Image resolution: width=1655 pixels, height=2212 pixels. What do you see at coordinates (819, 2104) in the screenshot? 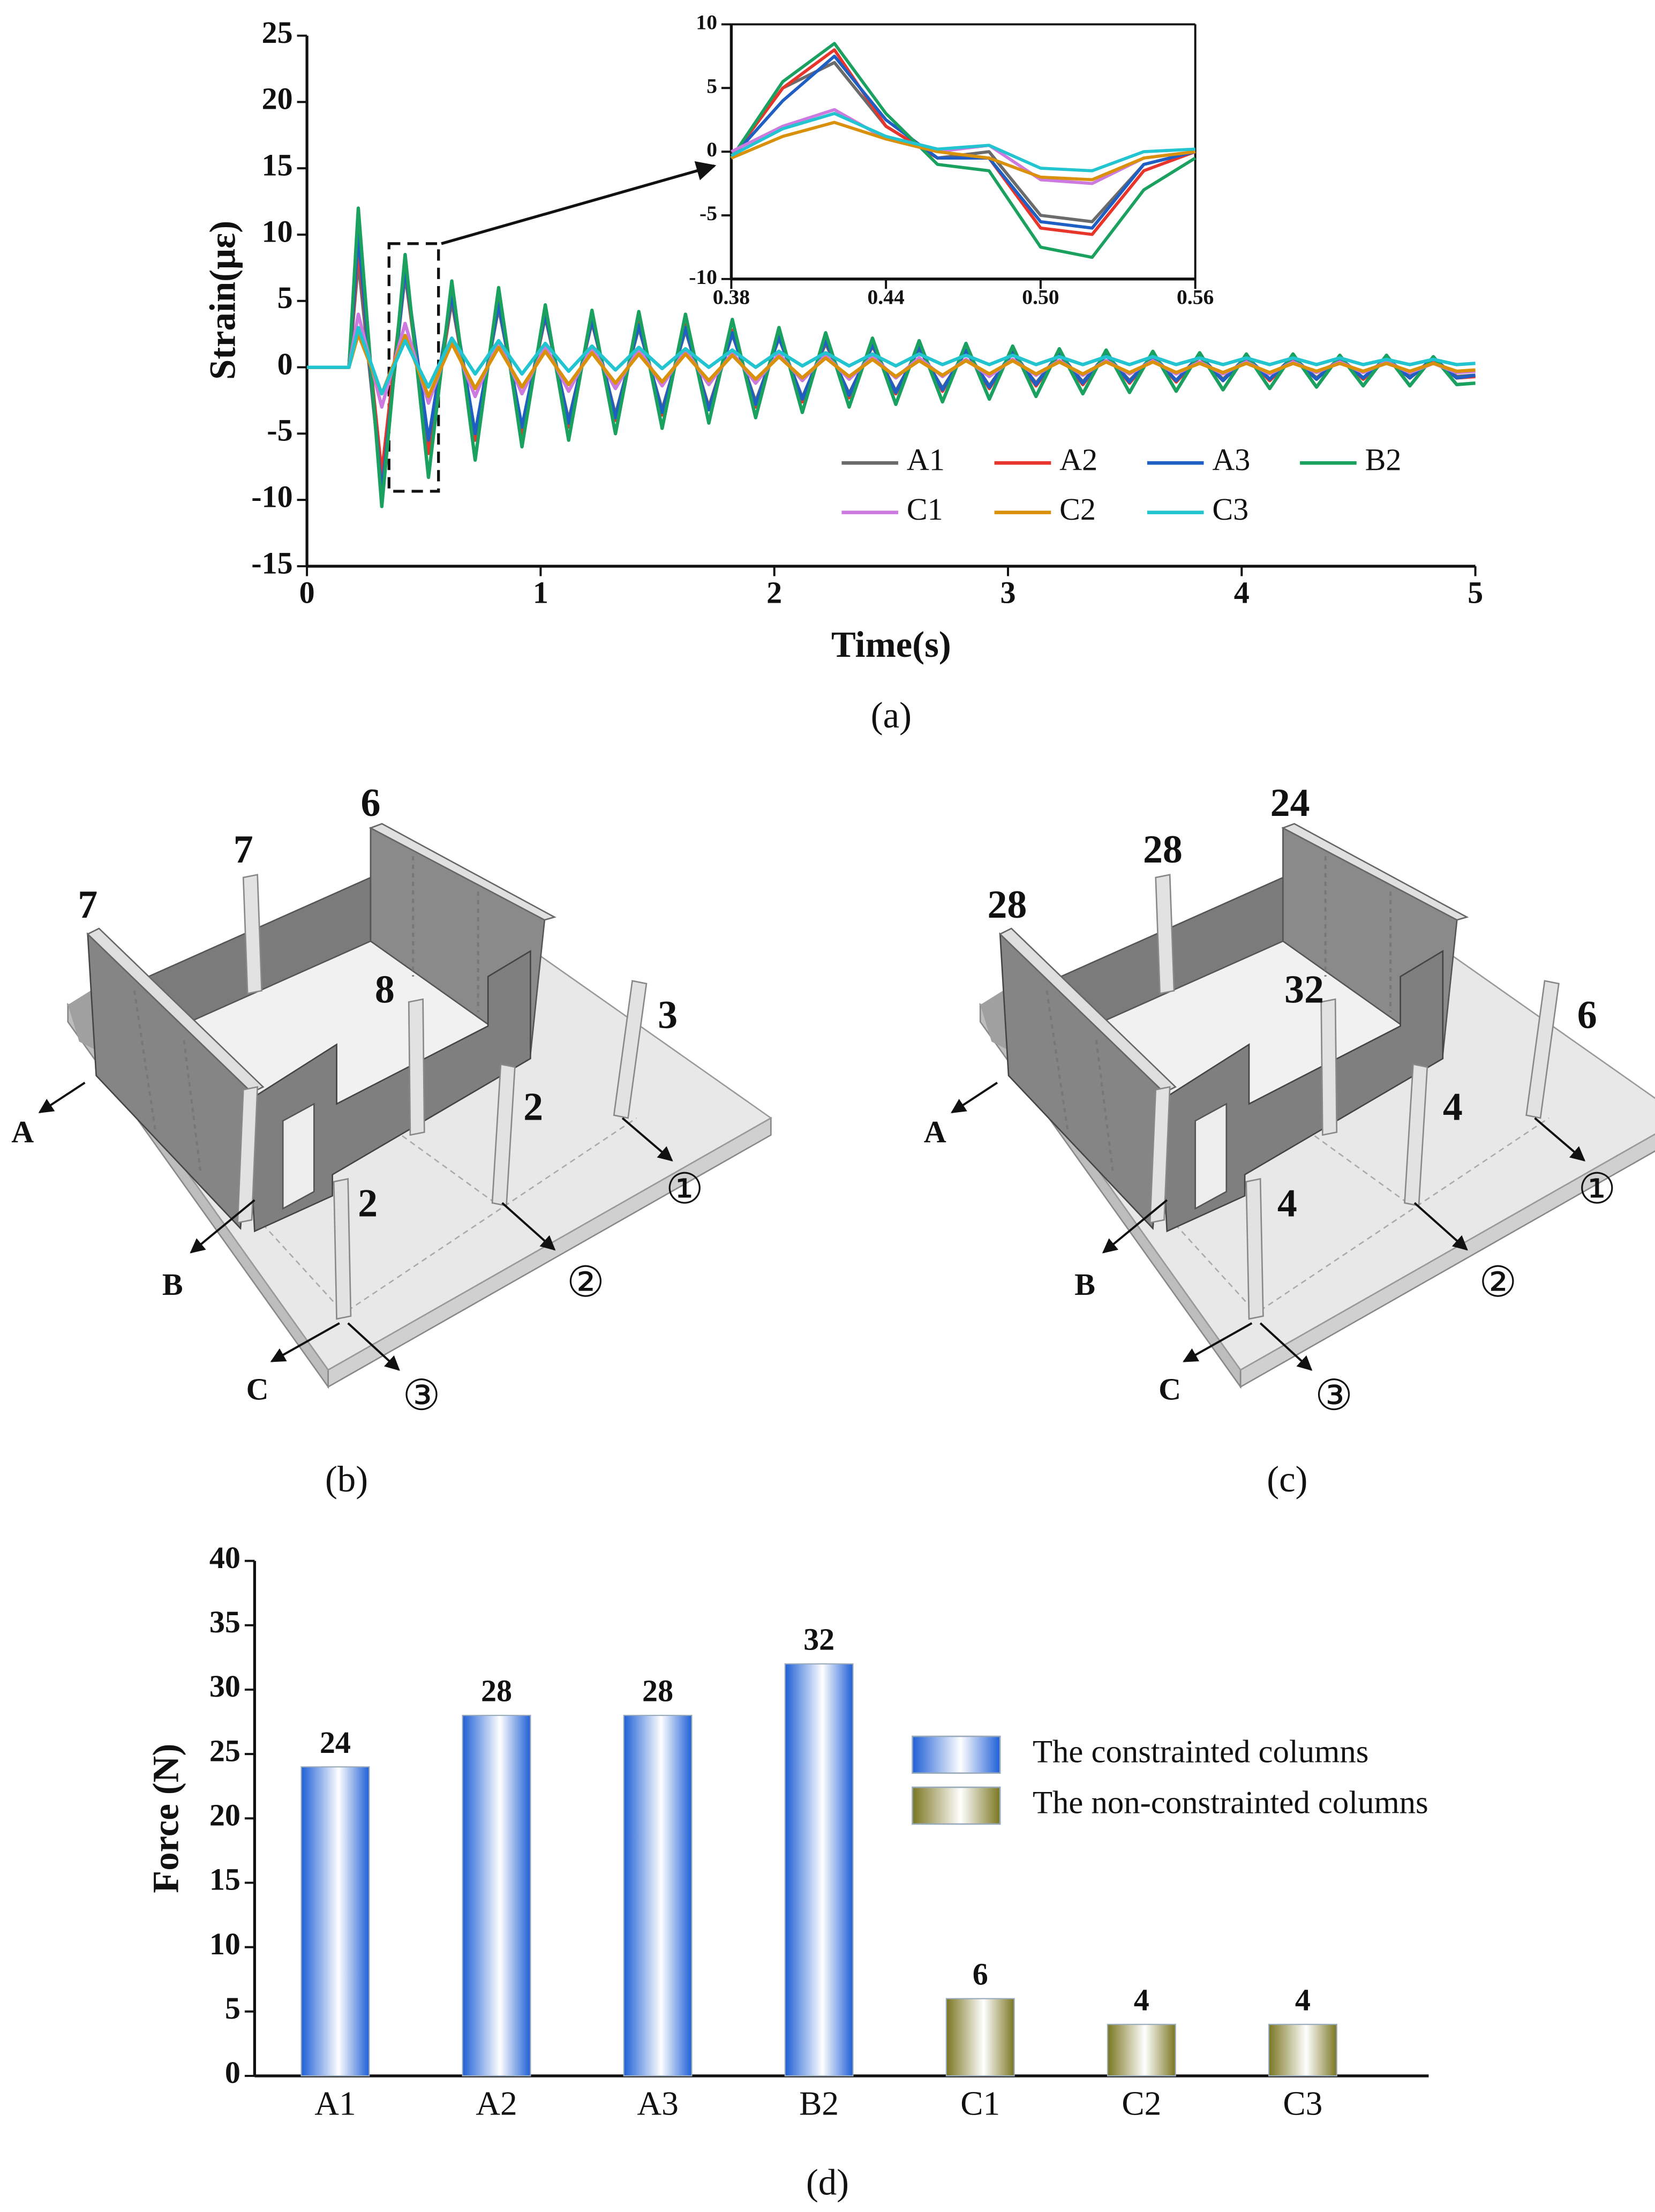
I see `x-tick-label: B2` at bounding box center [819, 2104].